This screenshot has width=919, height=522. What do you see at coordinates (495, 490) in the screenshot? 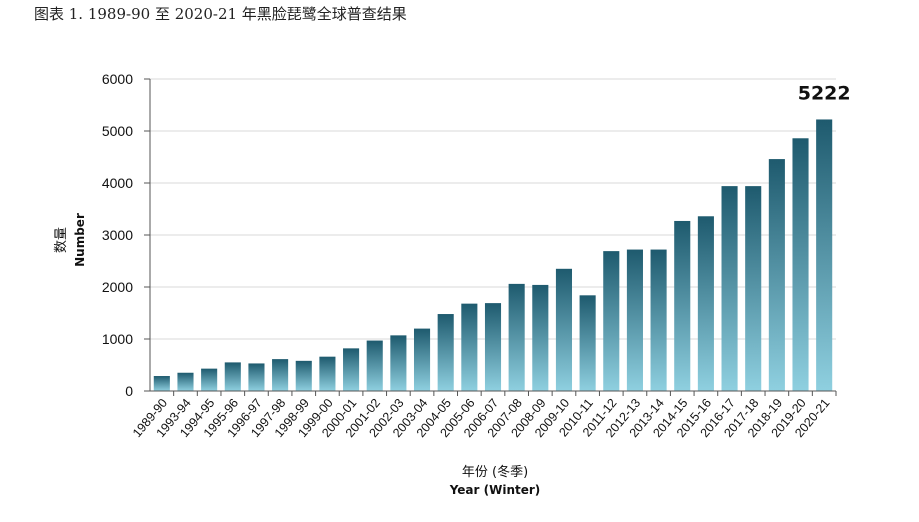
I see `x-axis-title: Year (Winter)` at bounding box center [495, 490].